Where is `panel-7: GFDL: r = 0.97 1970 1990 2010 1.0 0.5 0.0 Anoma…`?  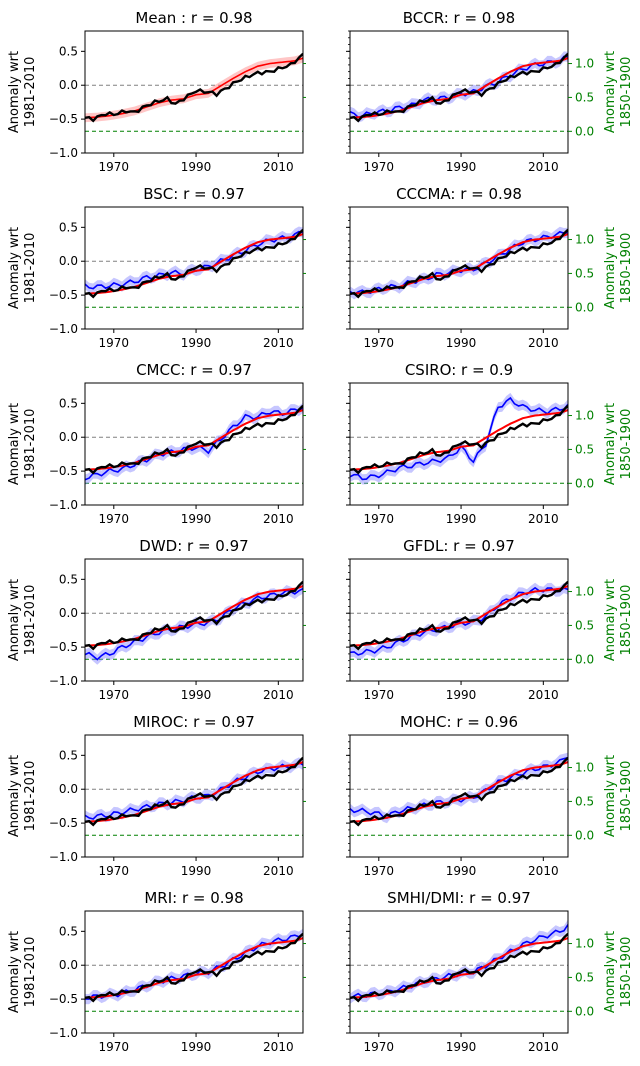 panel-7: GFDL: r = 0.97 1970 1990 2010 1.0 0.5 0.0 Anoma… is located at coordinates (490, 619).